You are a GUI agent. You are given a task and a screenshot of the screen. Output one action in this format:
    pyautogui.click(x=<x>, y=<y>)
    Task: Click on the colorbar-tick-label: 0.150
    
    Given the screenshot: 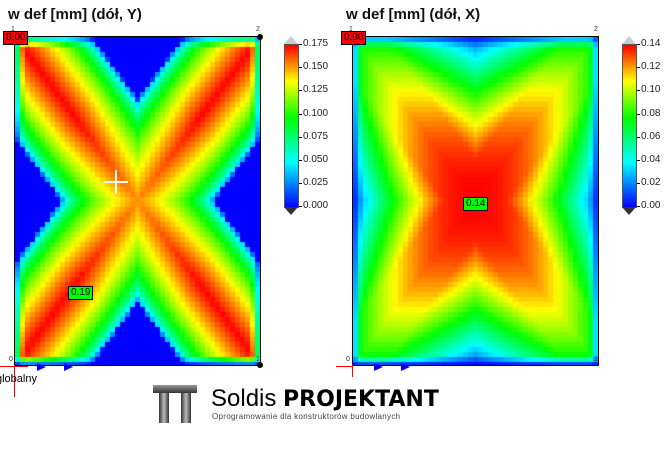 What is the action you would take?
    pyautogui.click(x=313, y=67)
    